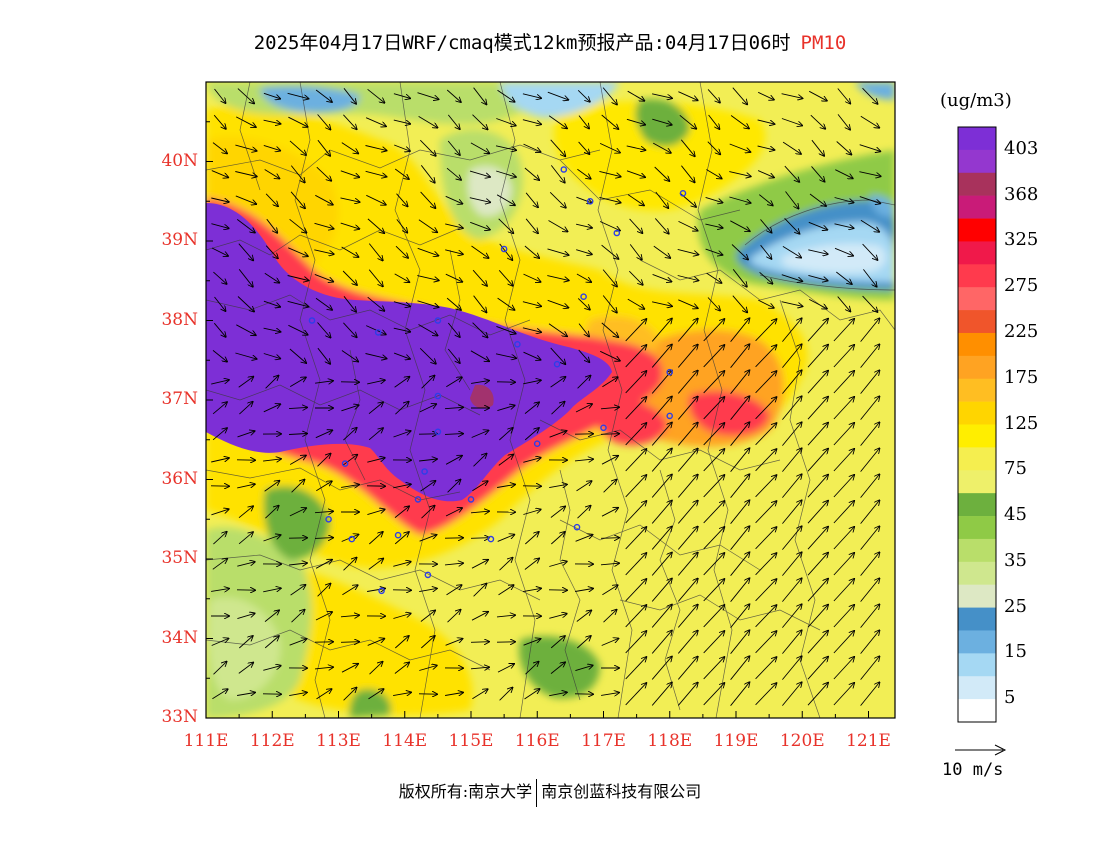  Describe the element at coordinates (405, 741) in the screenshot. I see `lon-label-114E: 114E` at that location.